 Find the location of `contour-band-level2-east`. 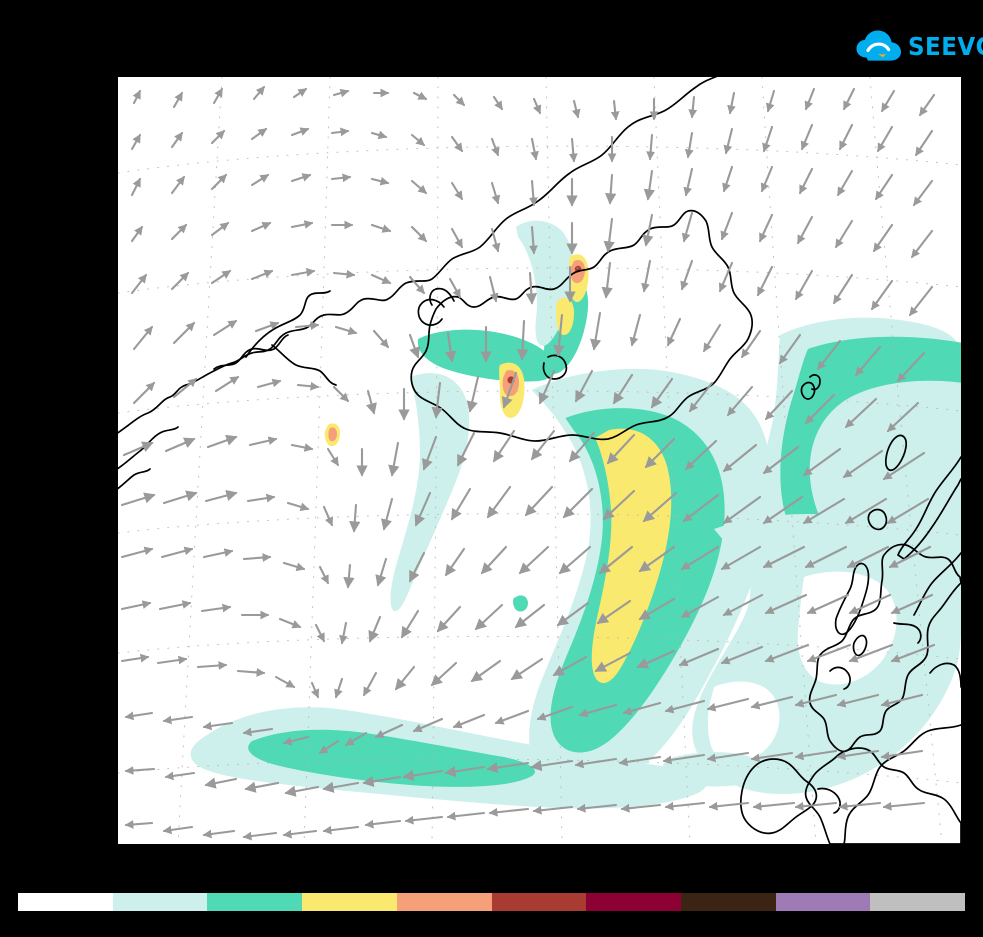

contour-band-level2-east is located at coordinates (870, 453).